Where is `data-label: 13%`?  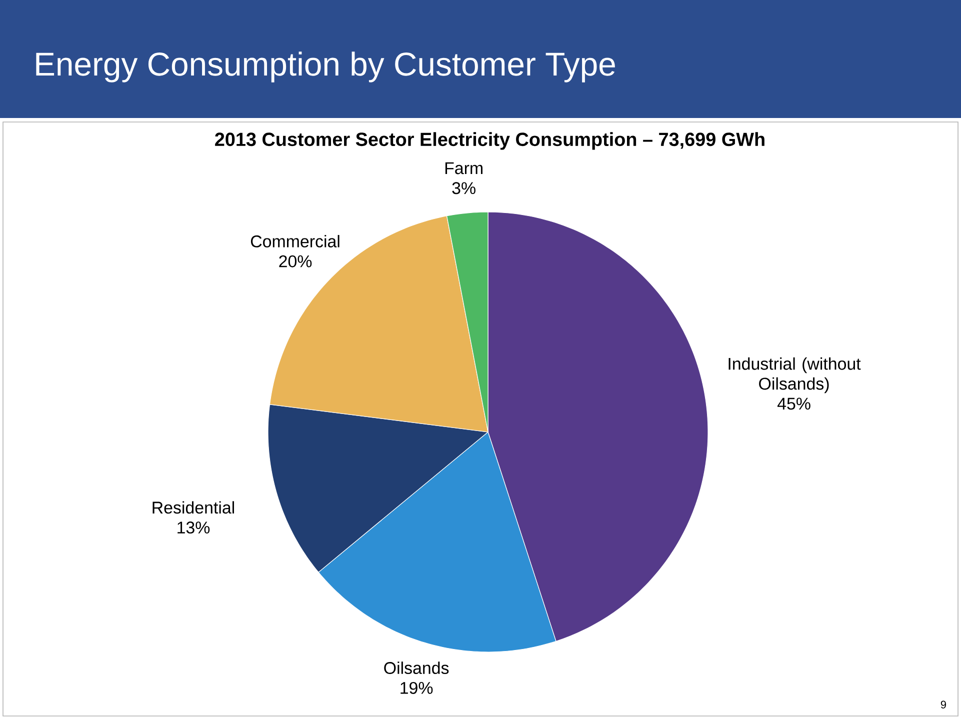
data-label: 13% is located at coordinates (194, 528).